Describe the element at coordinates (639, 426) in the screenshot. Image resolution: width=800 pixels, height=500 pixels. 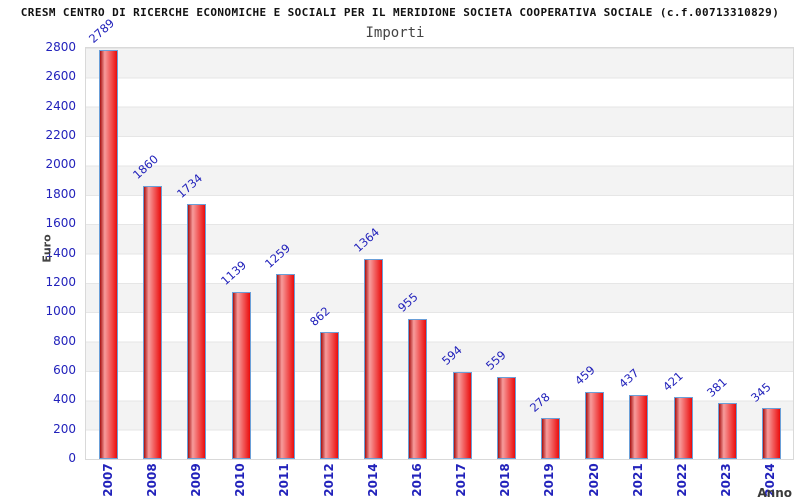
I see `bar-2021` at that location.